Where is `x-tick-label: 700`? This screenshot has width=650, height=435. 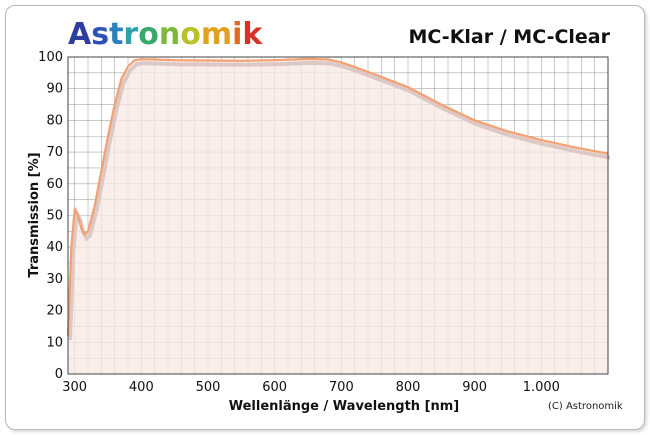
x-tick-label: 700 is located at coordinates (341, 387).